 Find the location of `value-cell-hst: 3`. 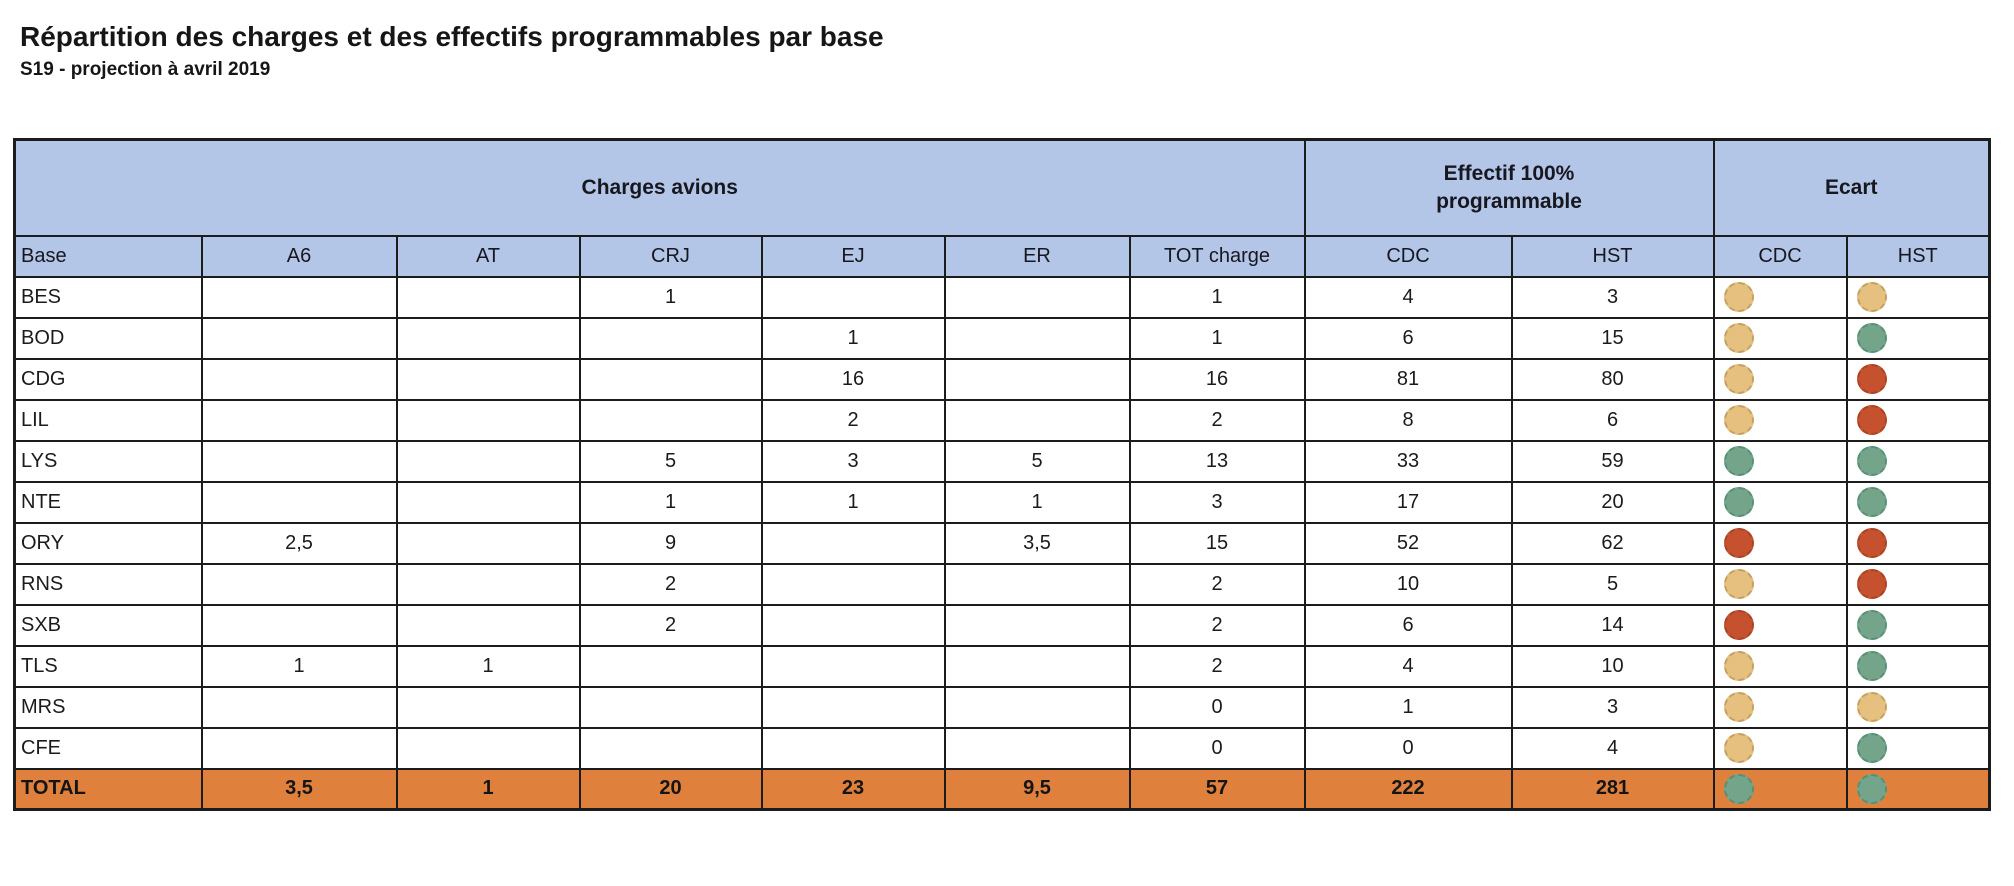

value-cell-hst: 3 is located at coordinates (1612, 707).